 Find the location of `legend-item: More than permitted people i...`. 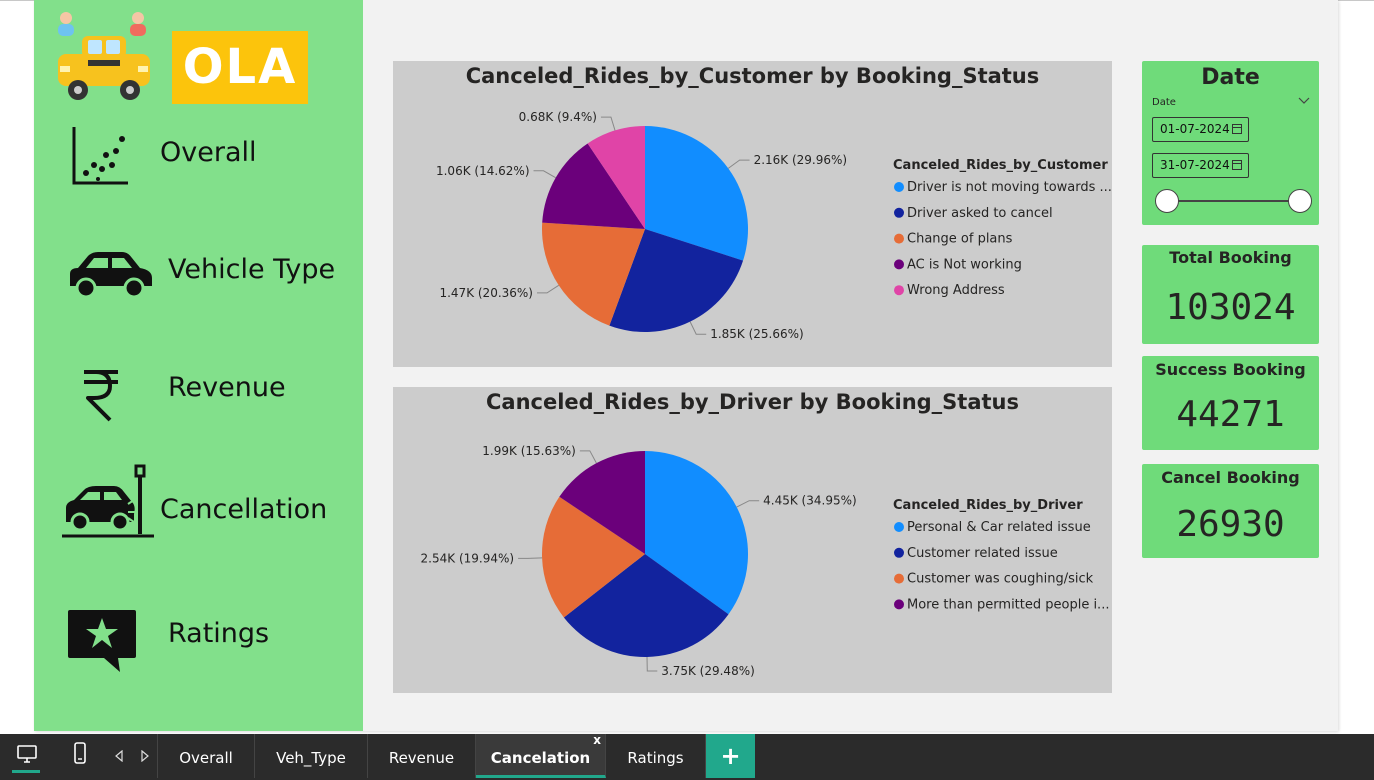

legend-item: More than permitted people i... is located at coordinates (1008, 604).